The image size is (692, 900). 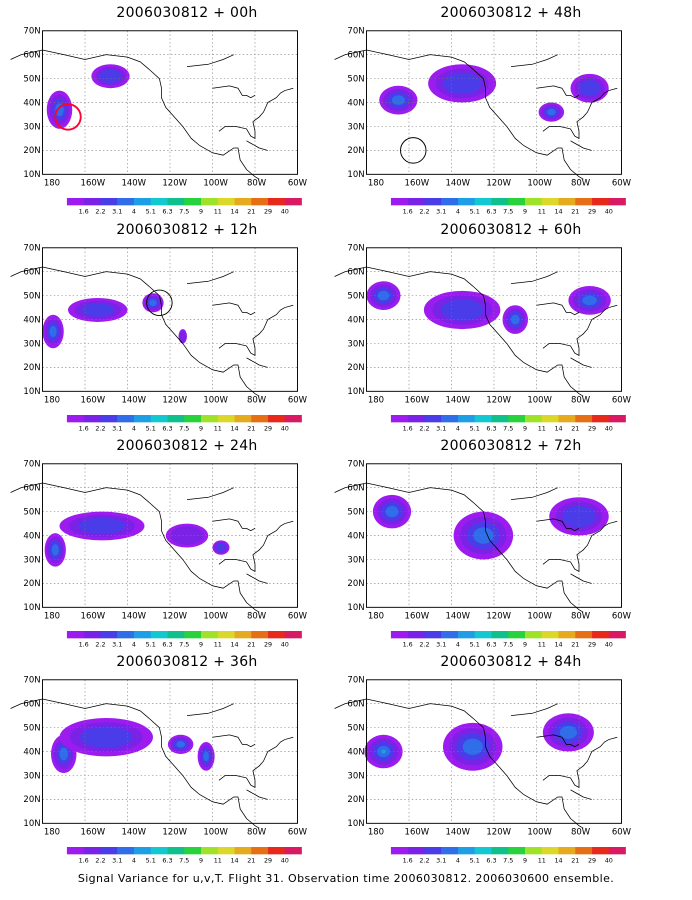 What do you see at coordinates (355, 824) in the screenshot?
I see `lat-label: 10N` at bounding box center [355, 824].